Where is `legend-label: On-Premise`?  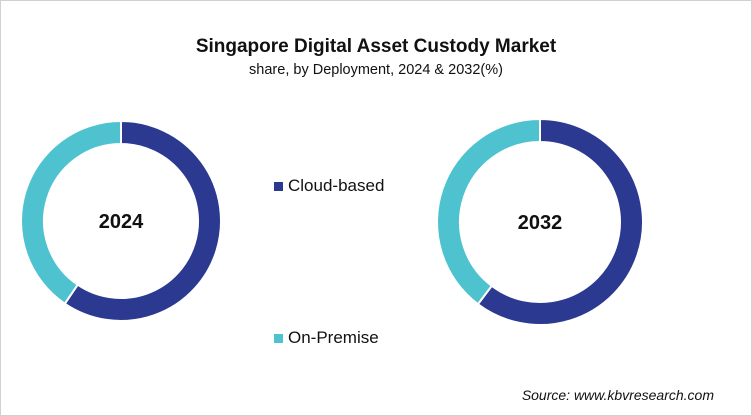 legend-label: On-Premise is located at coordinates (333, 337).